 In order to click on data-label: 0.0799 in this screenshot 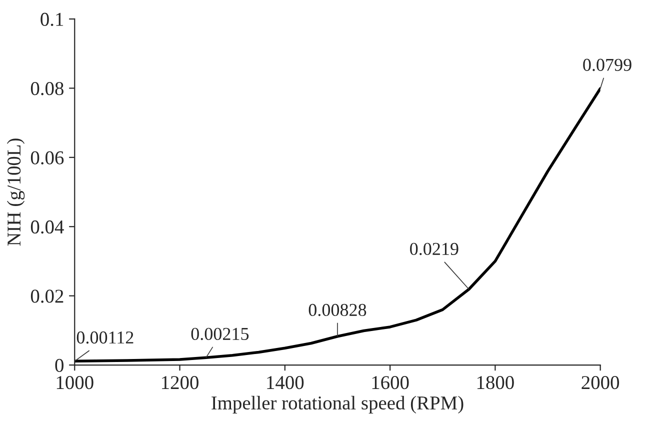, I will do `click(607, 65)`.